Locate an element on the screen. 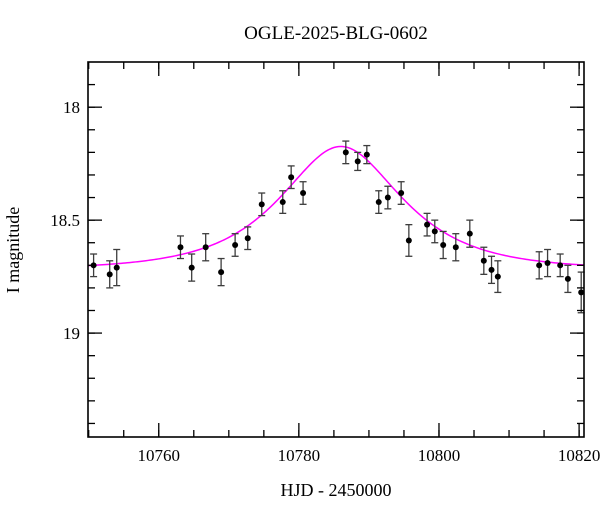 The height and width of the screenshot is (517, 600). x-tick-label: 10800 is located at coordinates (439, 455).